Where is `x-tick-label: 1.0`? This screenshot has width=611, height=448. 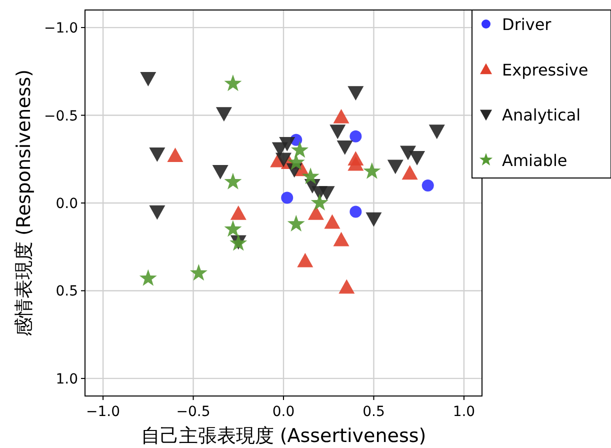 x-tick-label: 1.0 is located at coordinates (464, 412).